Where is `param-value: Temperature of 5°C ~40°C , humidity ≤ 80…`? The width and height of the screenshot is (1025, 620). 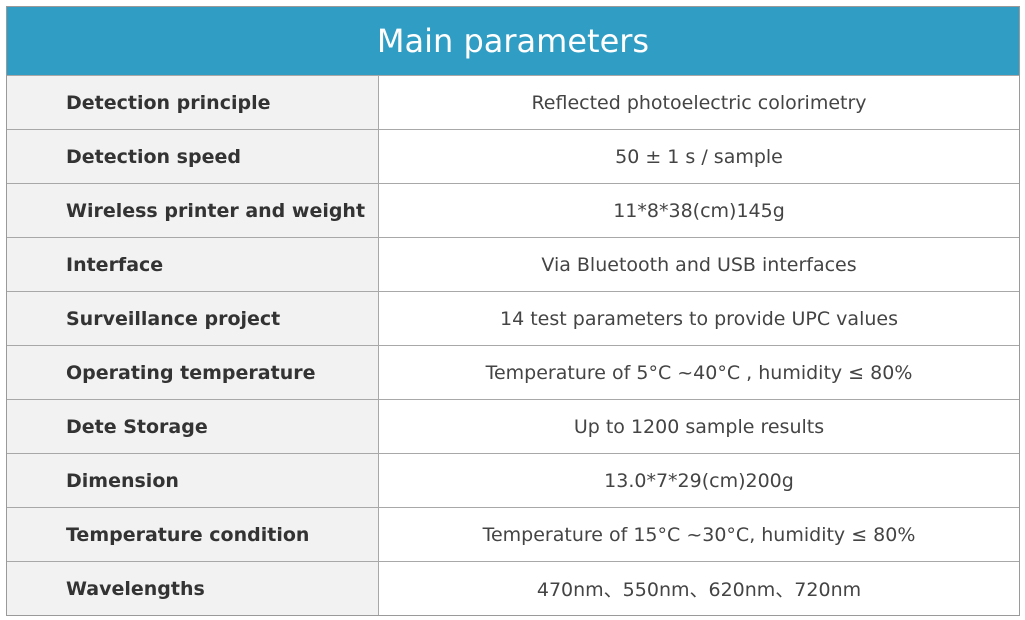
param-value: Temperature of 5°C ~40°C , humidity ≤ 80… is located at coordinates (698, 372).